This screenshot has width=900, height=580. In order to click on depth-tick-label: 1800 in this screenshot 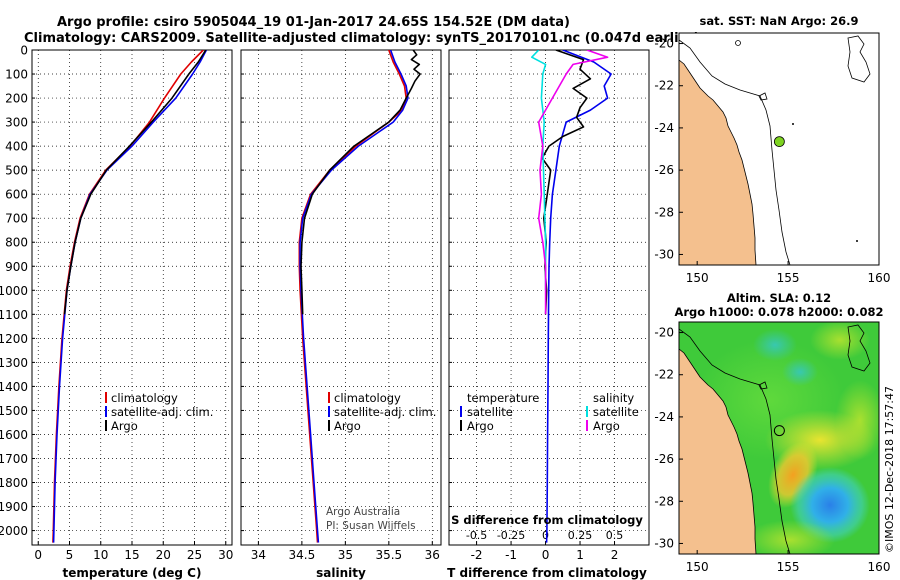, I will do `click(14, 483)`.